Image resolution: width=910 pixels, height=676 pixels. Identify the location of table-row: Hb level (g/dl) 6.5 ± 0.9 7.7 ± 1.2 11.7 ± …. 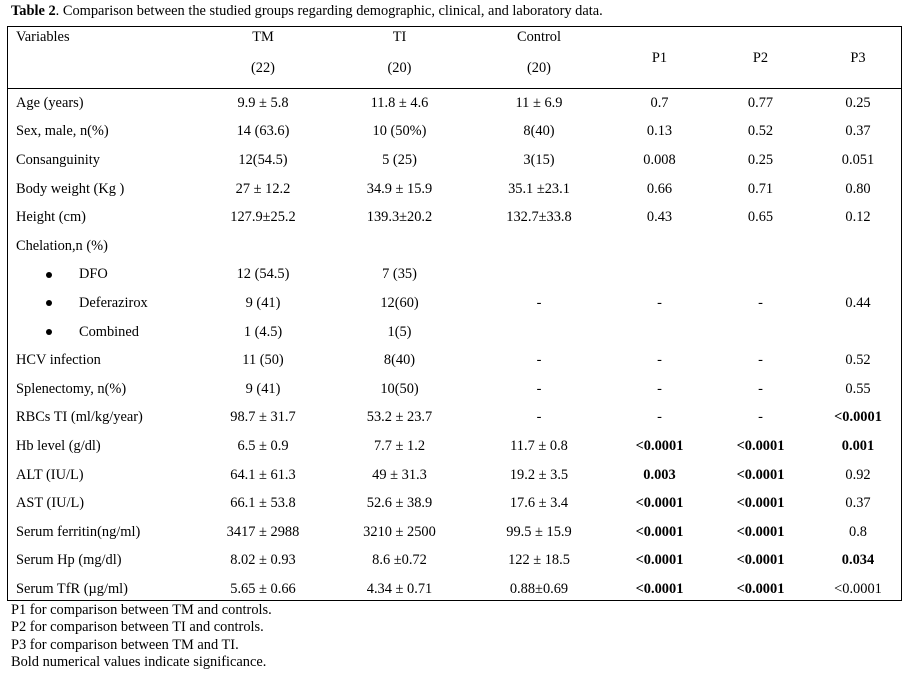
(454, 446).